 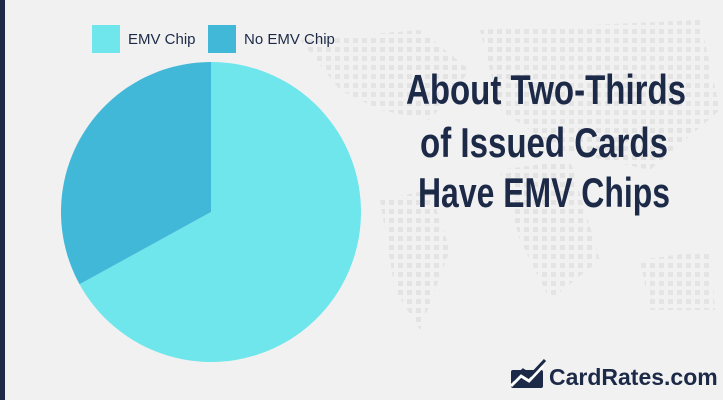 I want to click on pie-slice, so click(x=135, y=173).